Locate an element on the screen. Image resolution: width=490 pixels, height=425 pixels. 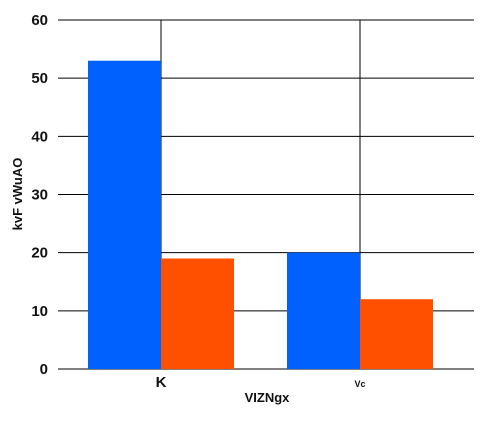
y-tick-label: 30 is located at coordinates (39, 195).